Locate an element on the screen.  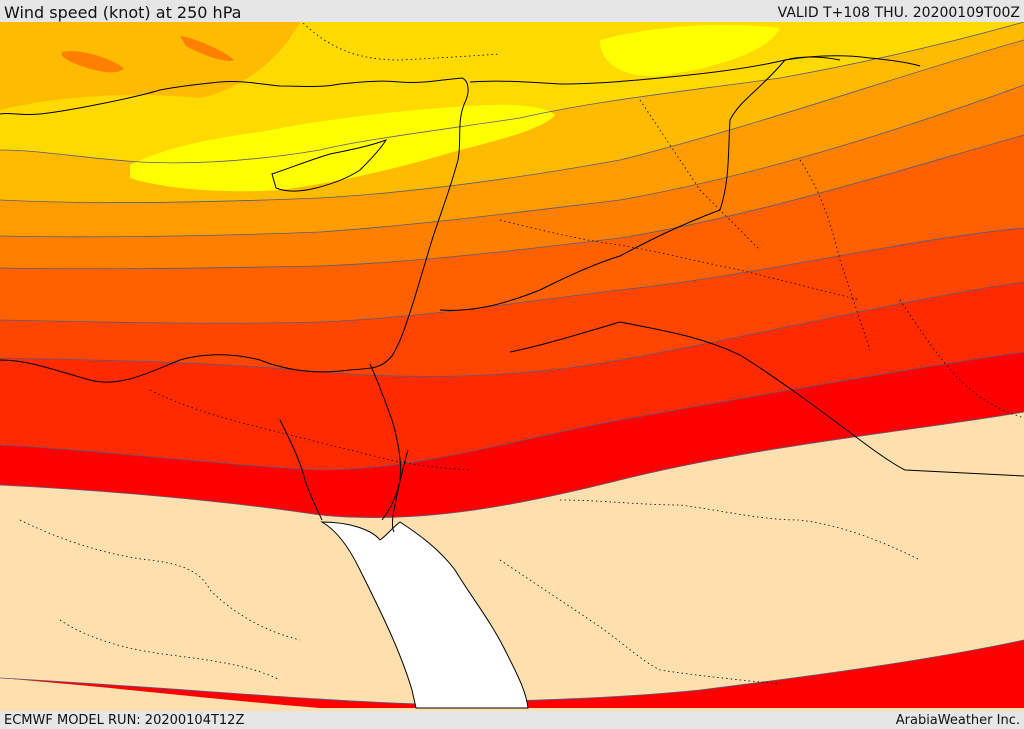
wind-band-9-east is located at coordinates (690, 50).